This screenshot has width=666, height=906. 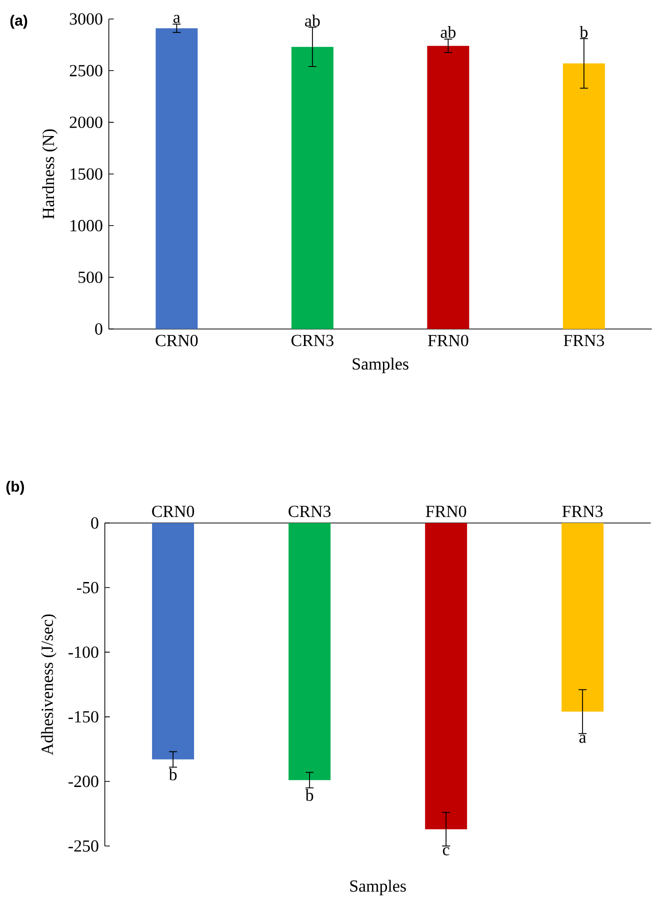 I want to click on y-tick-label: 500, so click(x=90, y=278).